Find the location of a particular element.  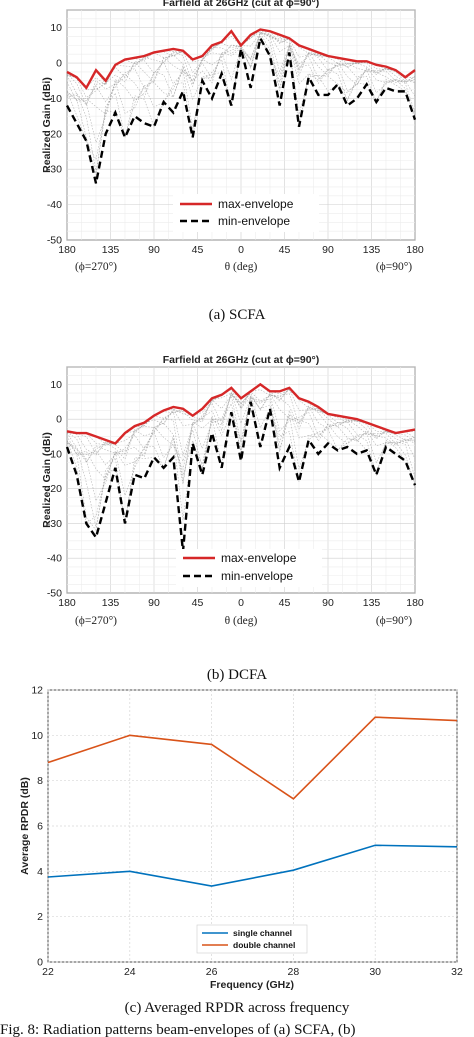

plot-c-x-ticks: 22 24 26 28 30 32 is located at coordinates (252, 972).